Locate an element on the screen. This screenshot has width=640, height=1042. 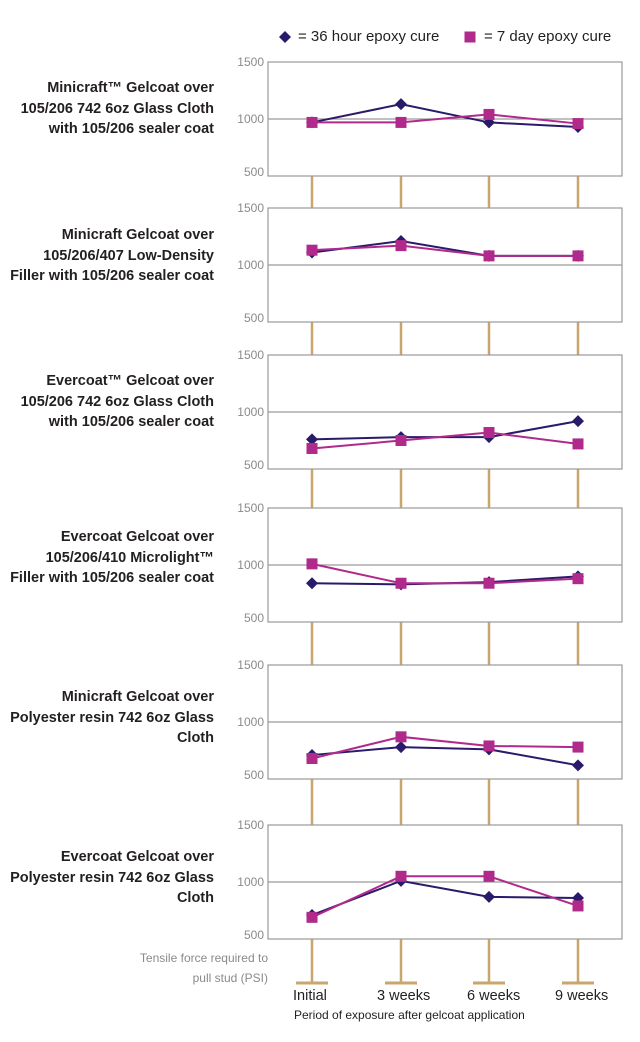
panel-4-series-2-line is located at coordinates (445, 573).